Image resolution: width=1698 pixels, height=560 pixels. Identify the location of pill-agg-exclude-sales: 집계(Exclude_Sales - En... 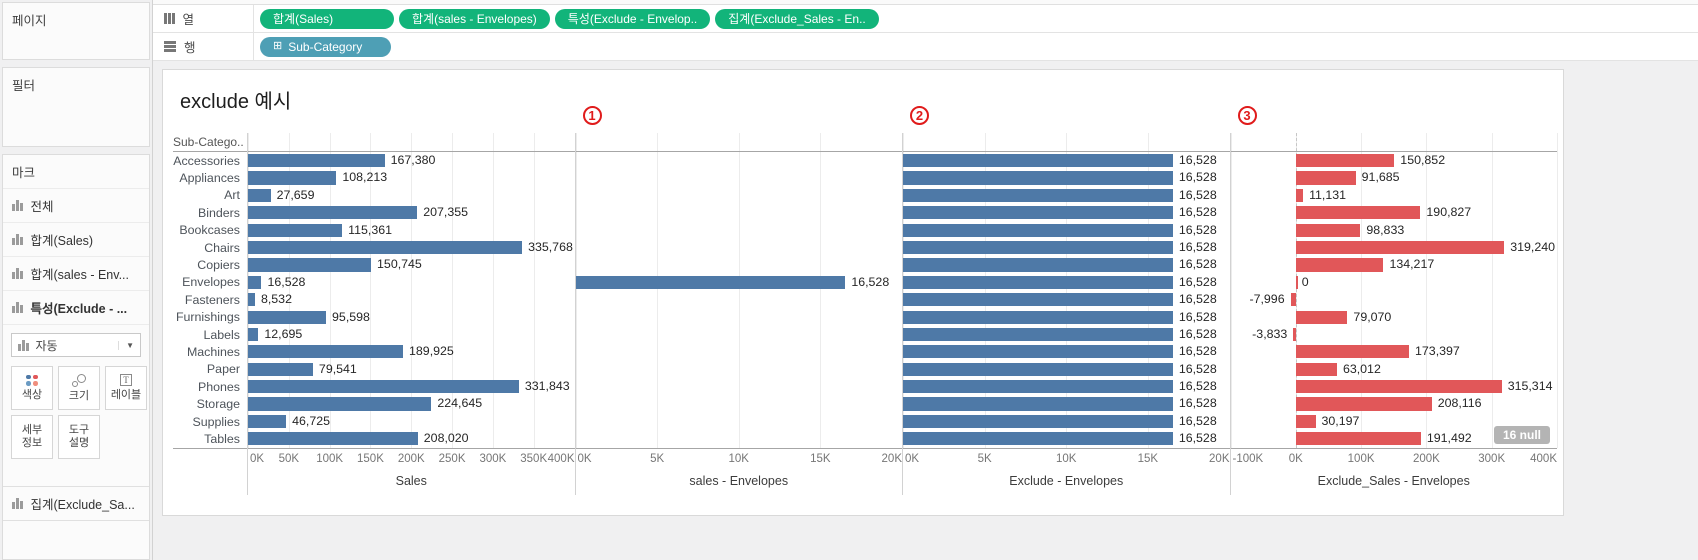
(797, 18).